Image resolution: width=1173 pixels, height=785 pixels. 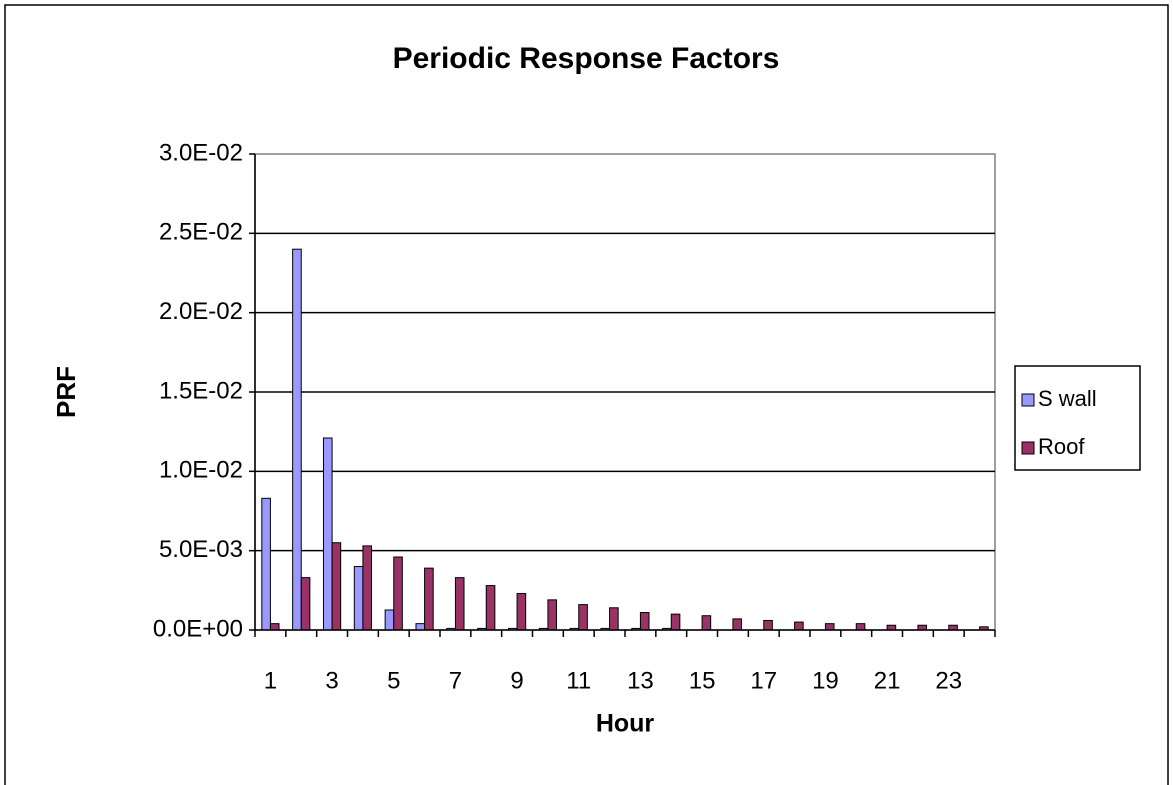 I want to click on x-tick-label: 19, so click(x=825, y=680).